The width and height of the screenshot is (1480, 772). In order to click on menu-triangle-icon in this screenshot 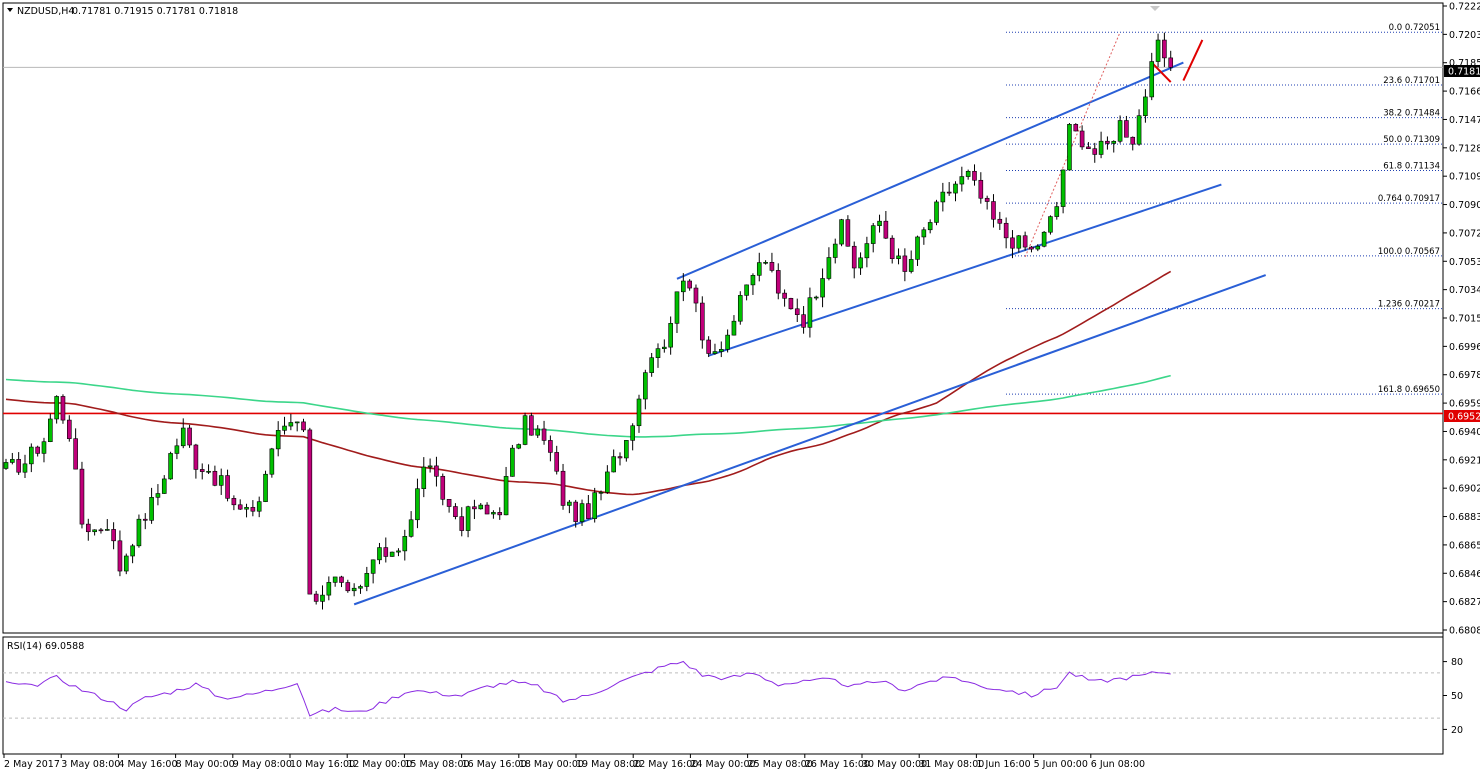, I will do `click(10, 10)`.